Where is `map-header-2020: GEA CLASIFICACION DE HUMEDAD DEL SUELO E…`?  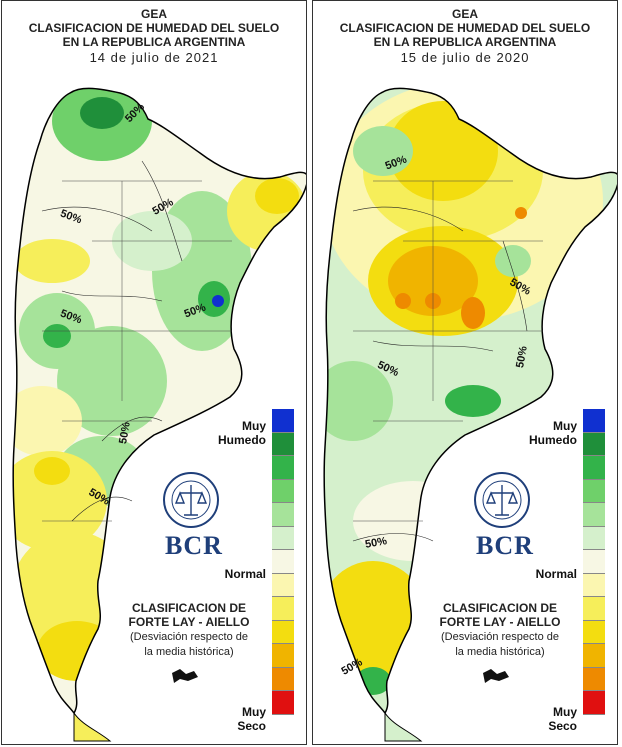
map-header-2020: GEA CLASIFICACION DE HUMEDAD DEL SUELO E… is located at coordinates (465, 36).